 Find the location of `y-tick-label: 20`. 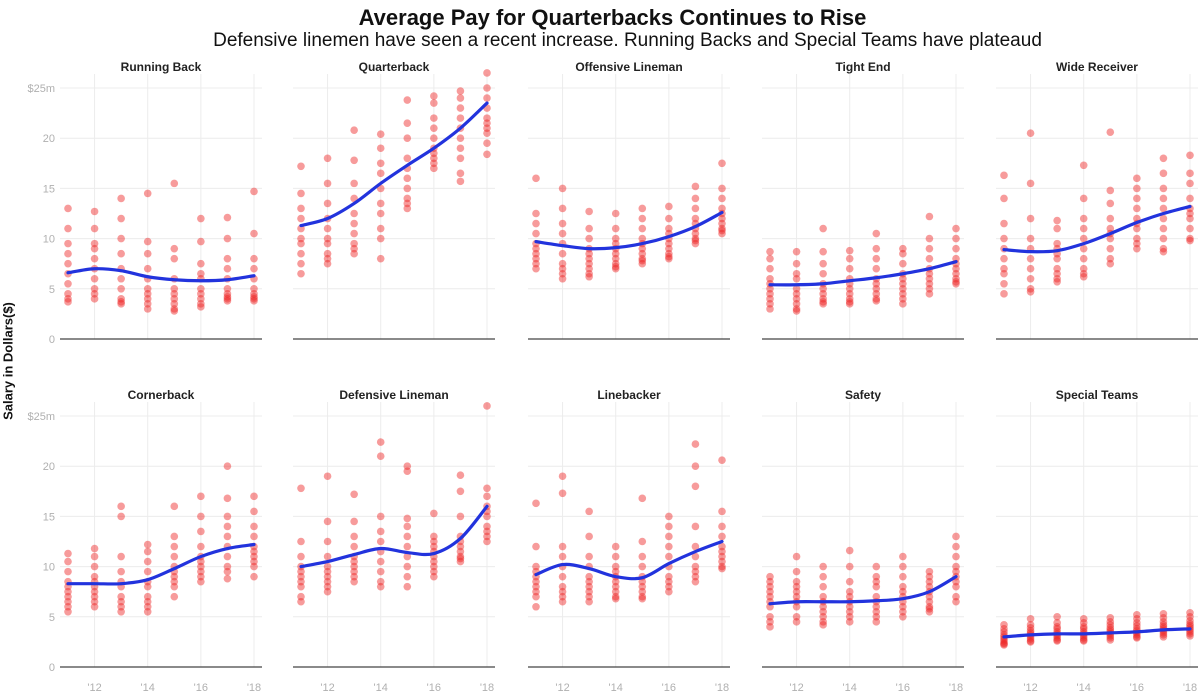

y-tick-label: 20 is located at coordinates (49, 139).